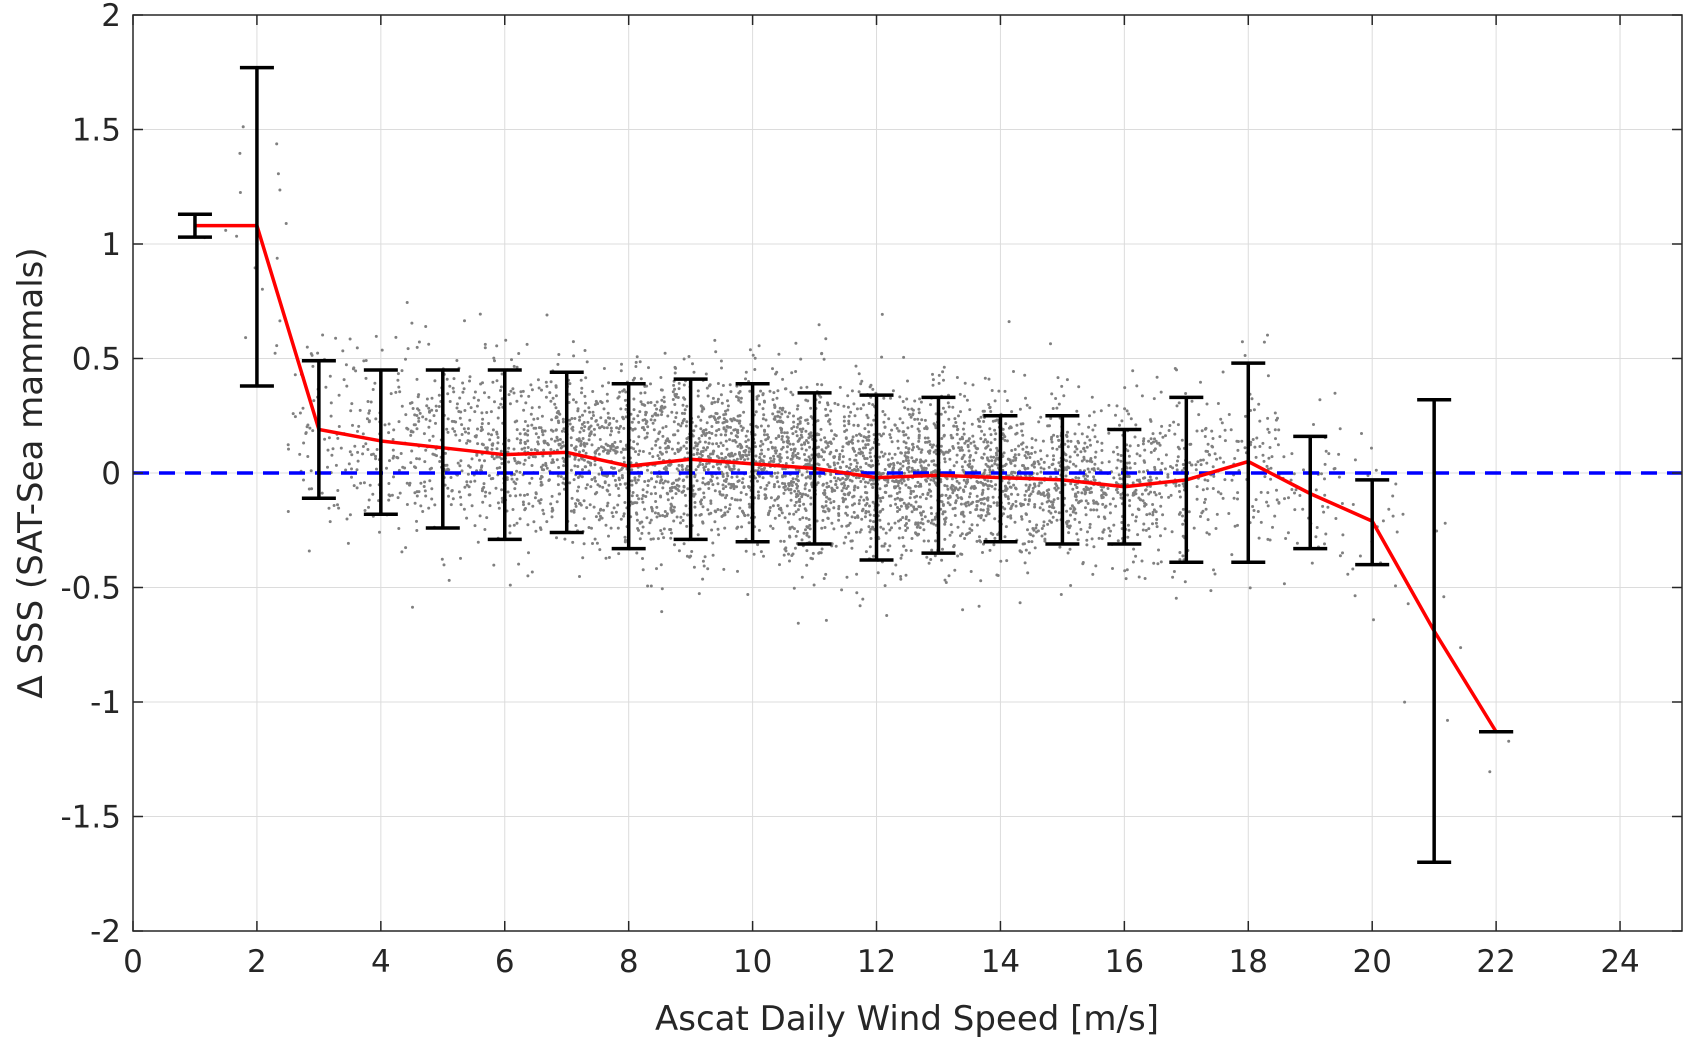  Describe the element at coordinates (111, 474) in the screenshot. I see `y-tick-label: 0` at that location.